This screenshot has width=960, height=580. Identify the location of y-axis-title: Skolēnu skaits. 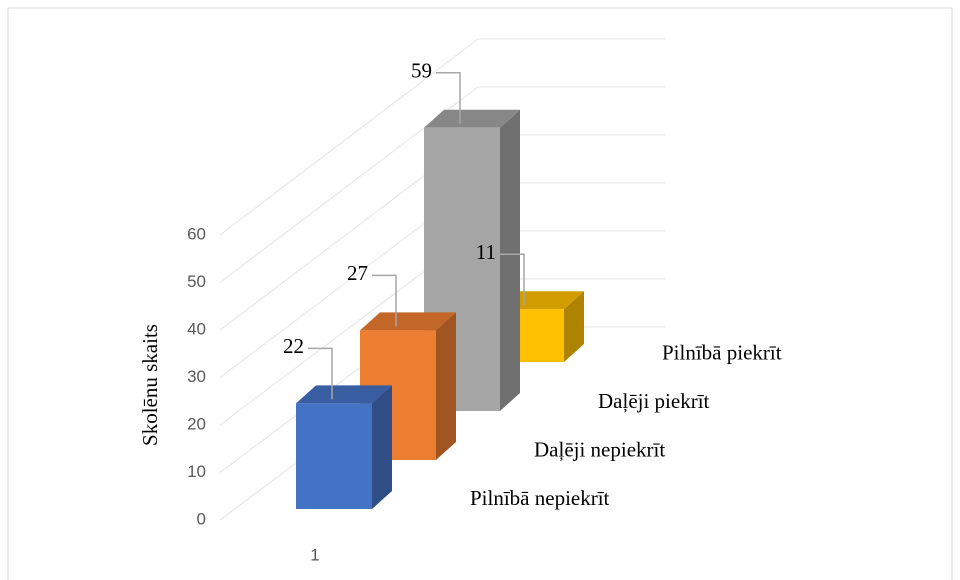
(150, 385).